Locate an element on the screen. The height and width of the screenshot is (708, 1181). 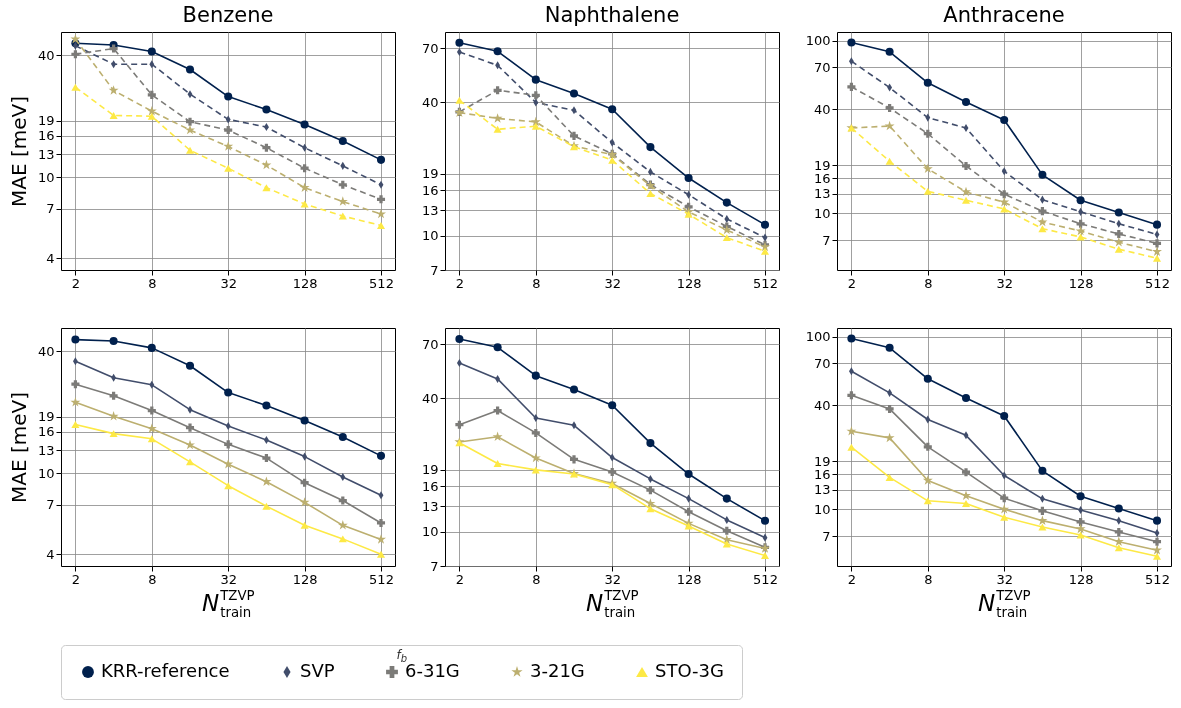
legend-label: SVP is located at coordinates (317, 670).